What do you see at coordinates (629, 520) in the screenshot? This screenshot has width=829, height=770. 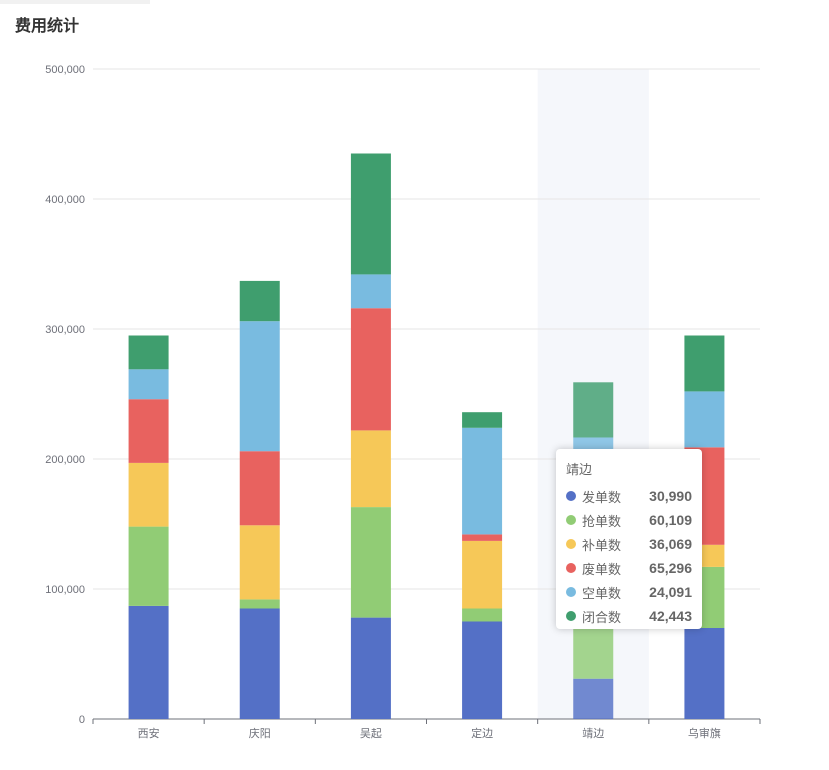 I see `tooltip-row: 抢单数 60,109` at bounding box center [629, 520].